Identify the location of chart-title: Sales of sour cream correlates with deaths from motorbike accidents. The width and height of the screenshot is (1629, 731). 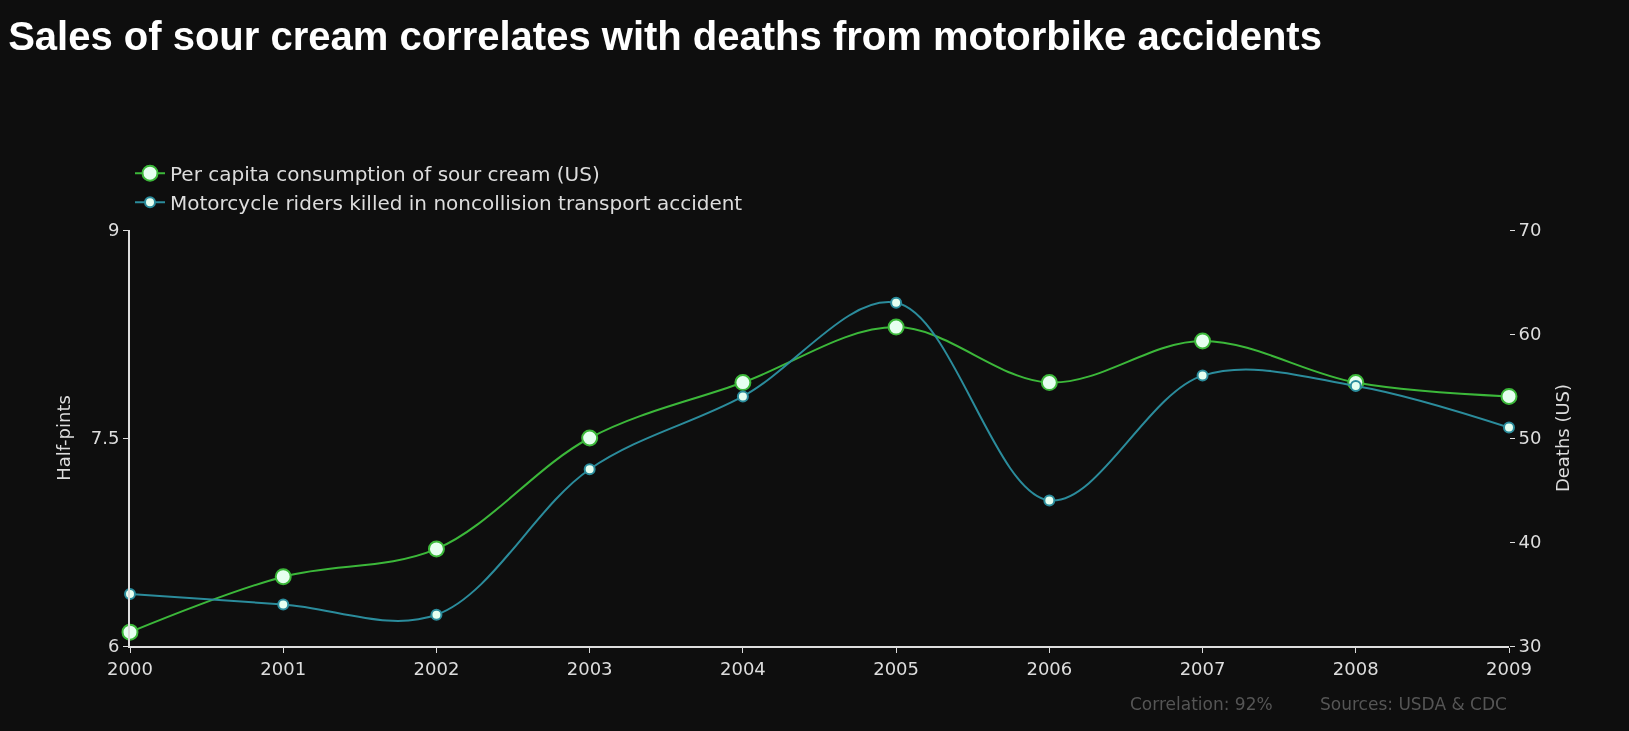
(665, 35).